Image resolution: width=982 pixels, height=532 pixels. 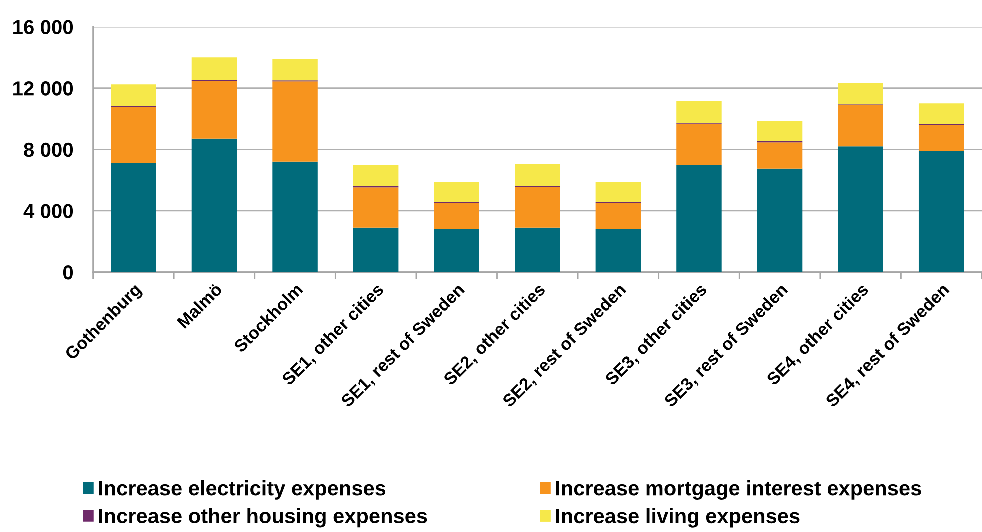 What do you see at coordinates (678, 518) in the screenshot?
I see `legend-label: Increase living expenses` at bounding box center [678, 518].